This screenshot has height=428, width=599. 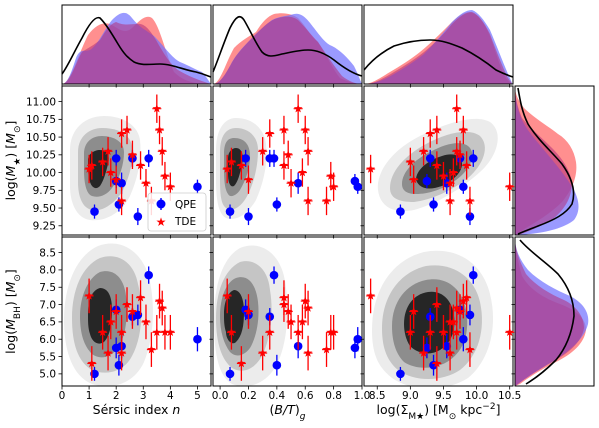 What do you see at coordinates (137, 409) in the screenshot?
I see `x-axis-label: Sérsic index n` at bounding box center [137, 409].